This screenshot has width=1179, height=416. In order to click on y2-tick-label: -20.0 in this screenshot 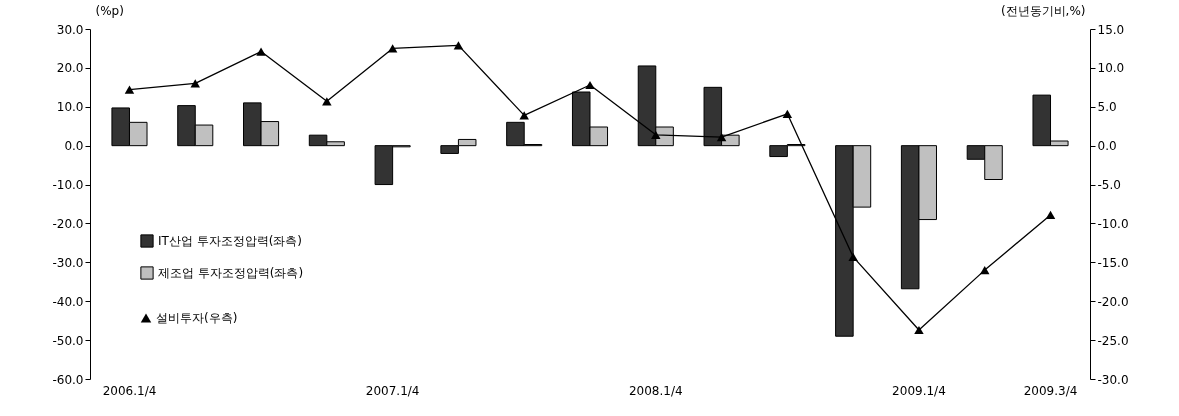, I will do `click(1113, 301)`.